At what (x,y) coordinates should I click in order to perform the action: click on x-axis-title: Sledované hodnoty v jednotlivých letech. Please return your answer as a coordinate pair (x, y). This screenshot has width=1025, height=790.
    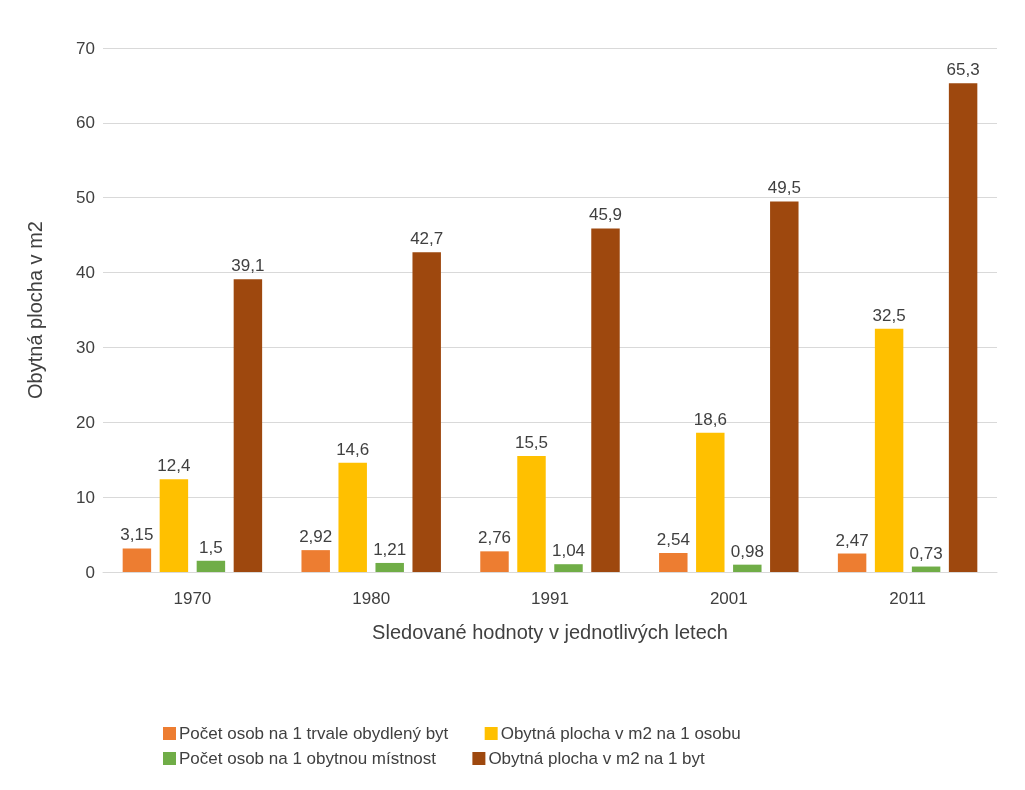
    Looking at the image, I should click on (550, 632).